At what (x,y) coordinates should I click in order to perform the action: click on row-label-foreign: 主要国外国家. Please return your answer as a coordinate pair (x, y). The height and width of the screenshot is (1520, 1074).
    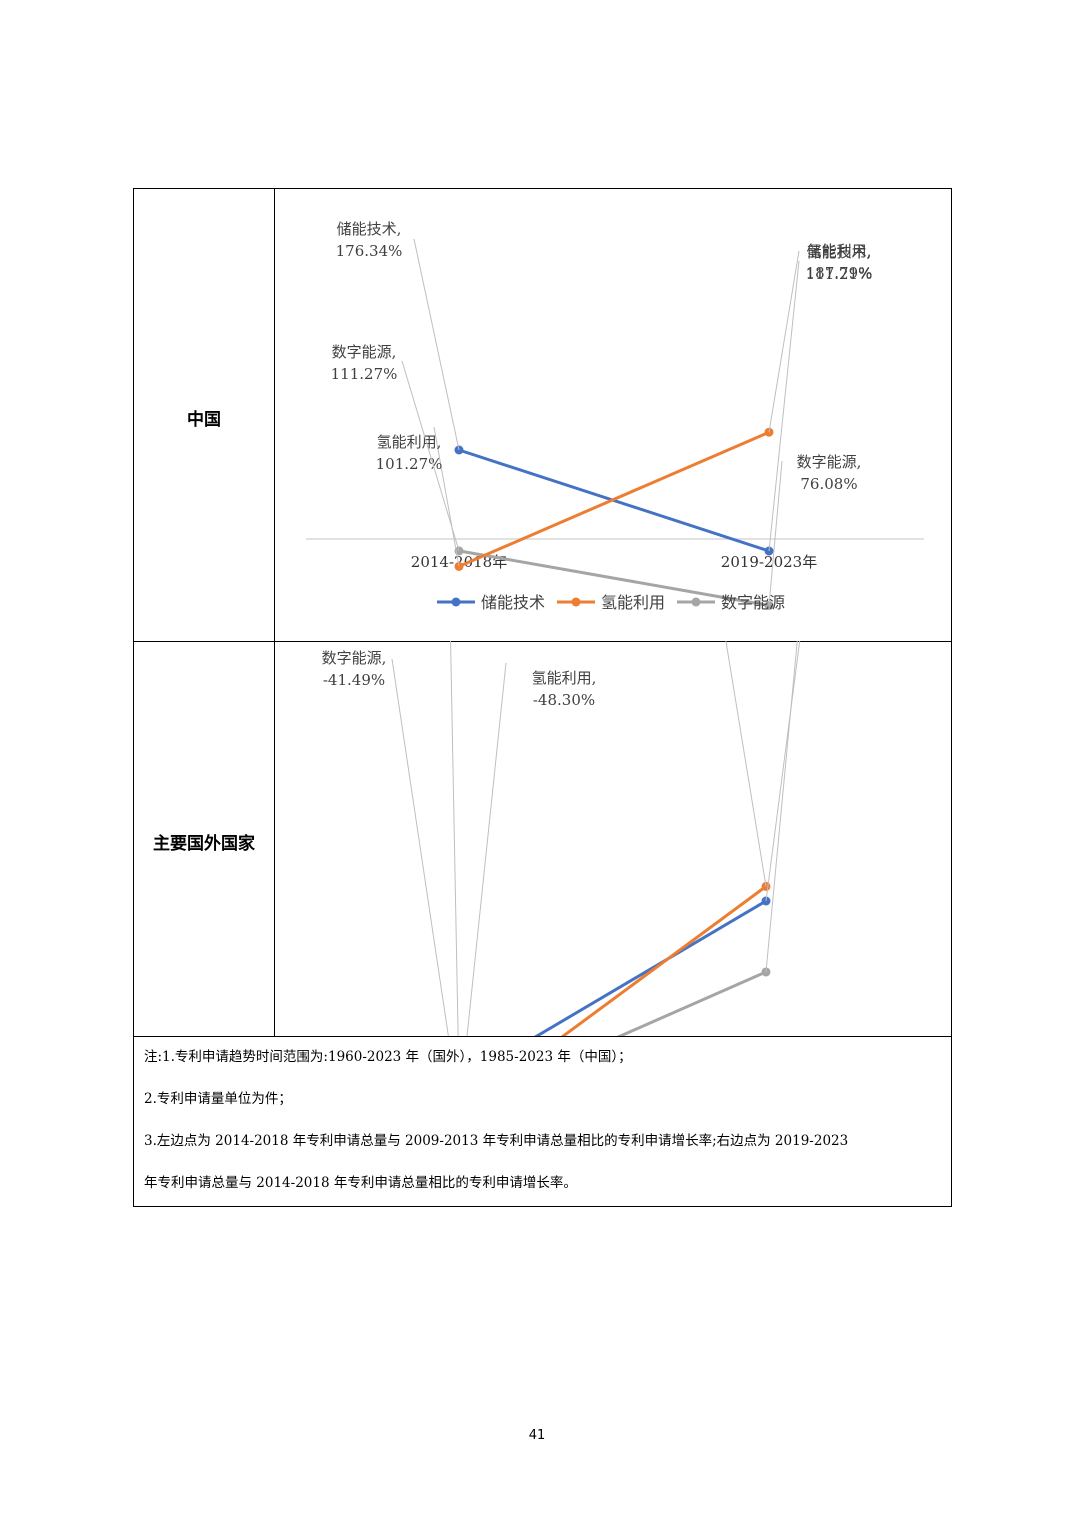
    Looking at the image, I should click on (204, 841).